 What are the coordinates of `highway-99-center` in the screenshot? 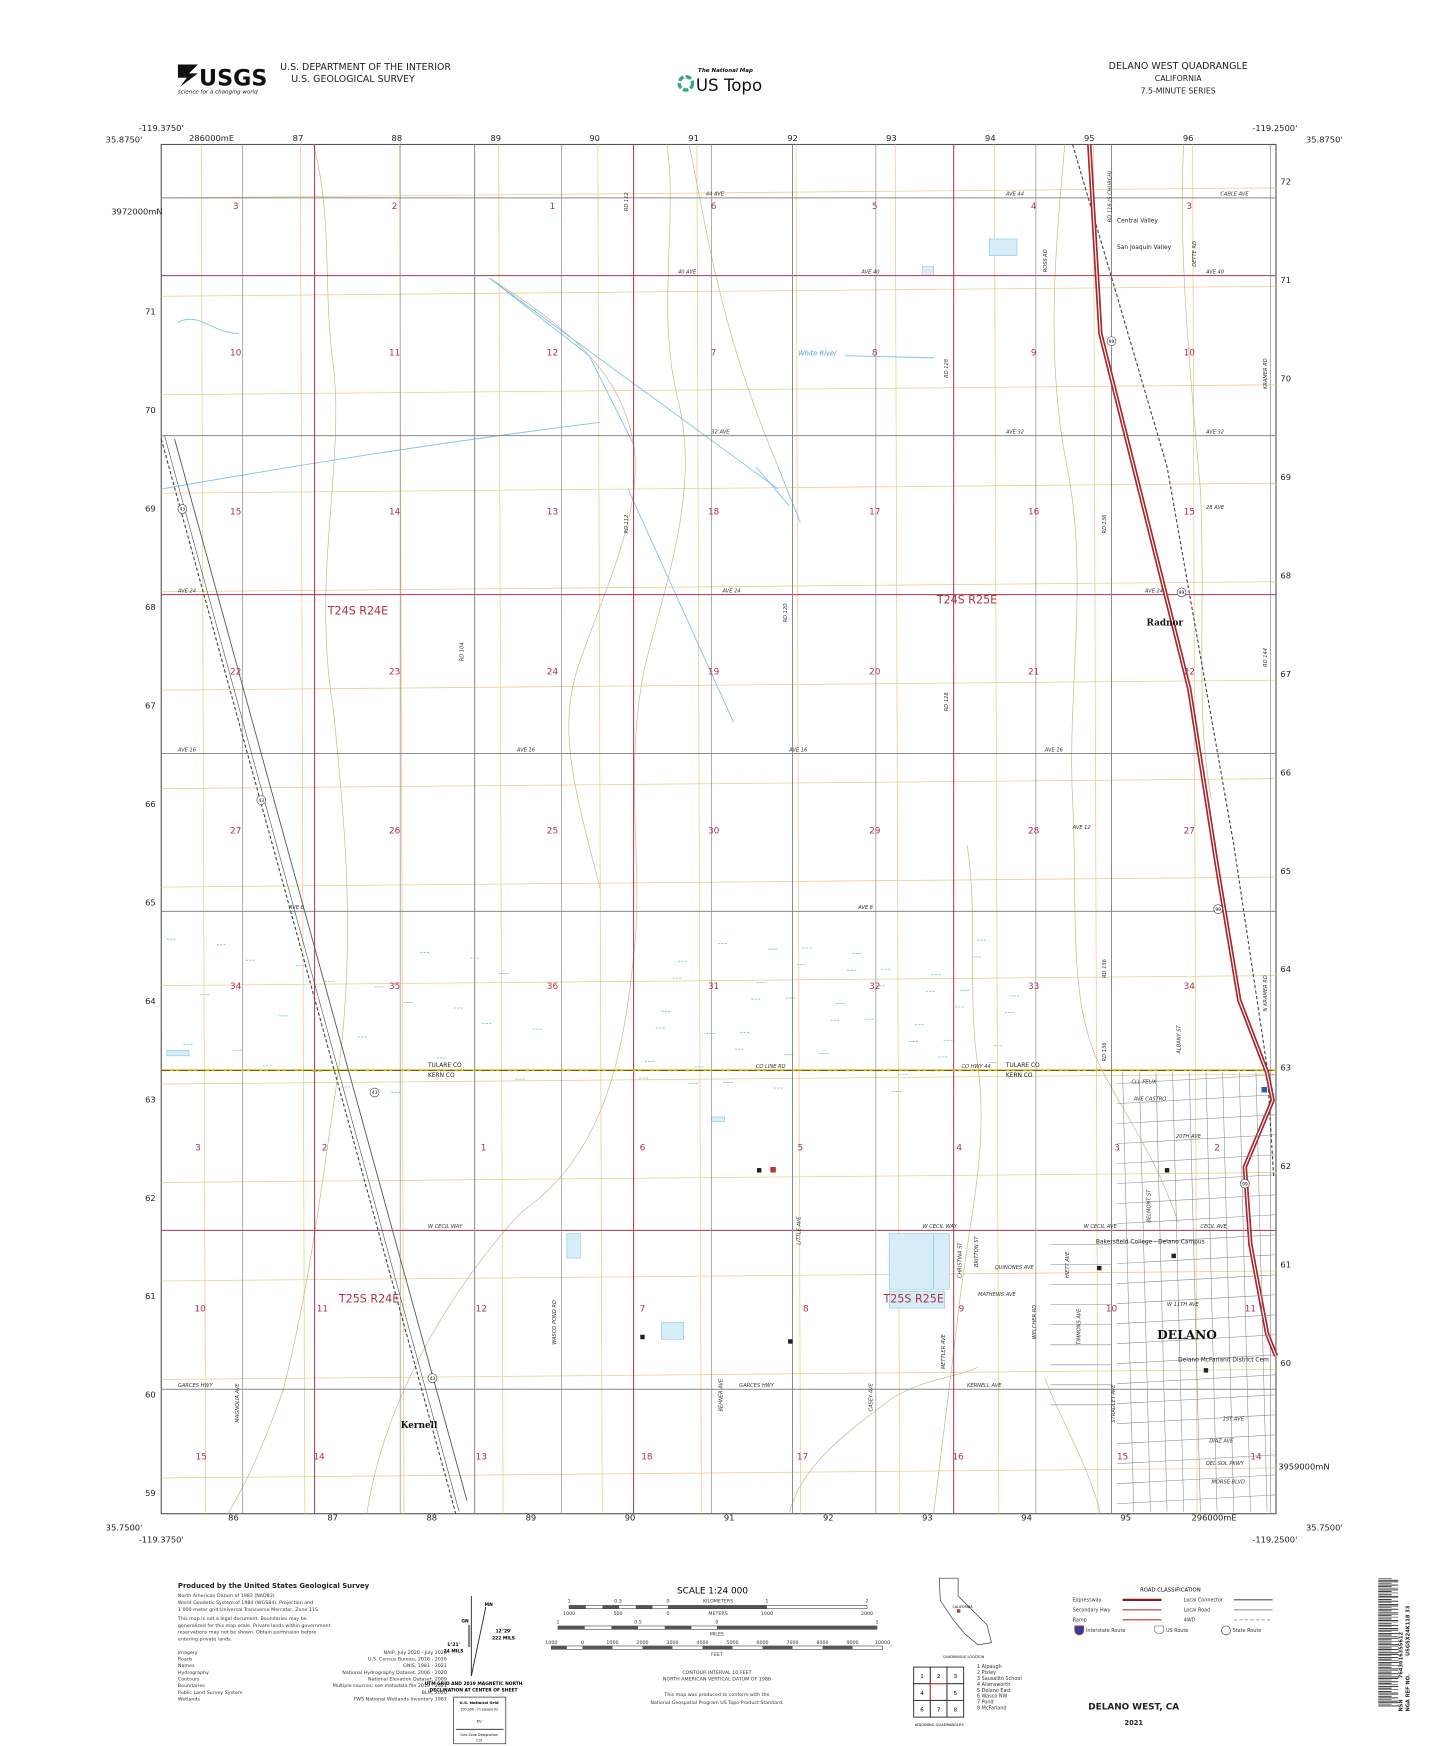 It's located at (1182, 750).